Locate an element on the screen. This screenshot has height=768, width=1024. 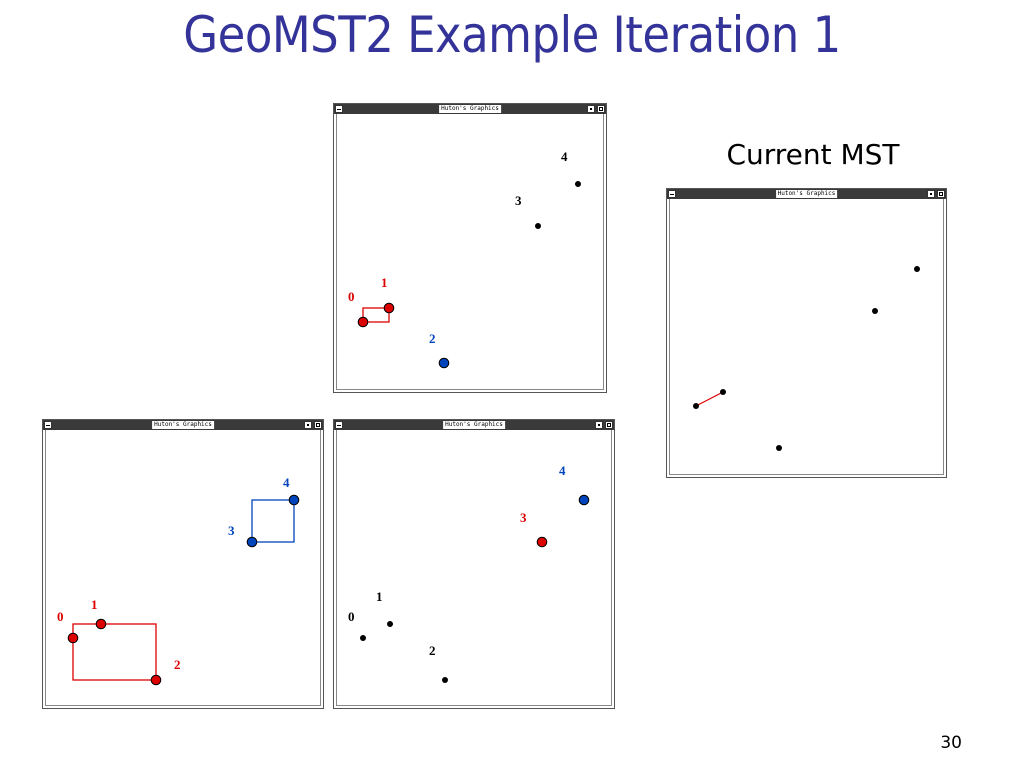
current-mst-caption: Current MST is located at coordinates (813, 154).